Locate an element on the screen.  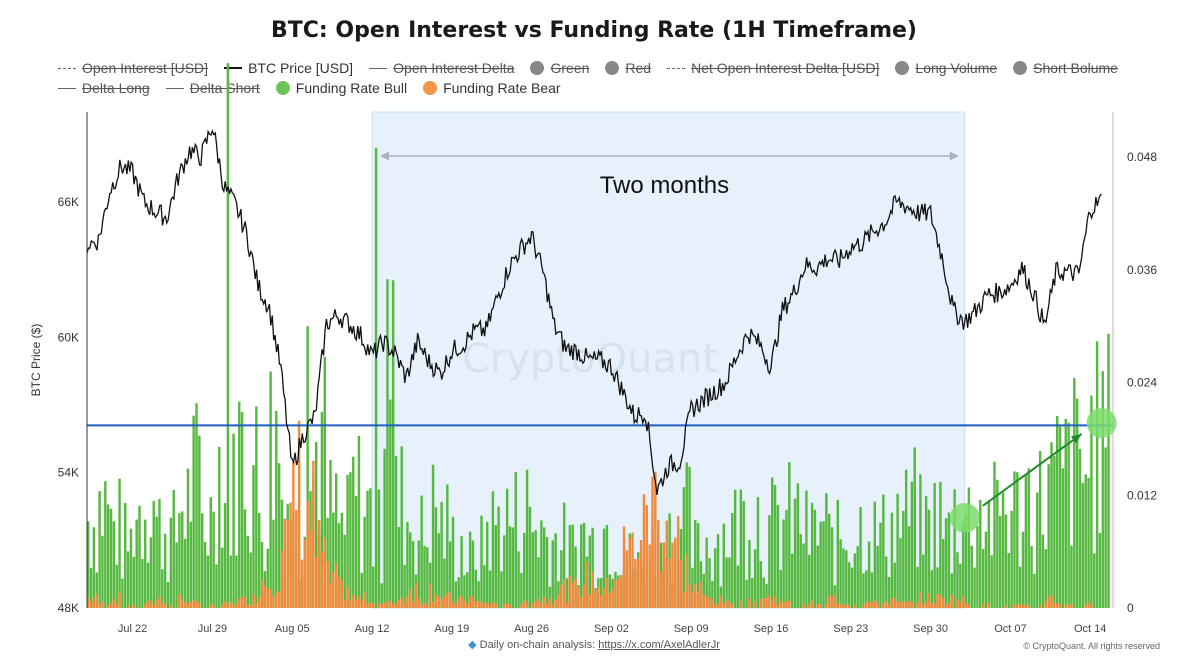
legend-item-r1-0: Open Interest [USD] is located at coordinates (133, 68).